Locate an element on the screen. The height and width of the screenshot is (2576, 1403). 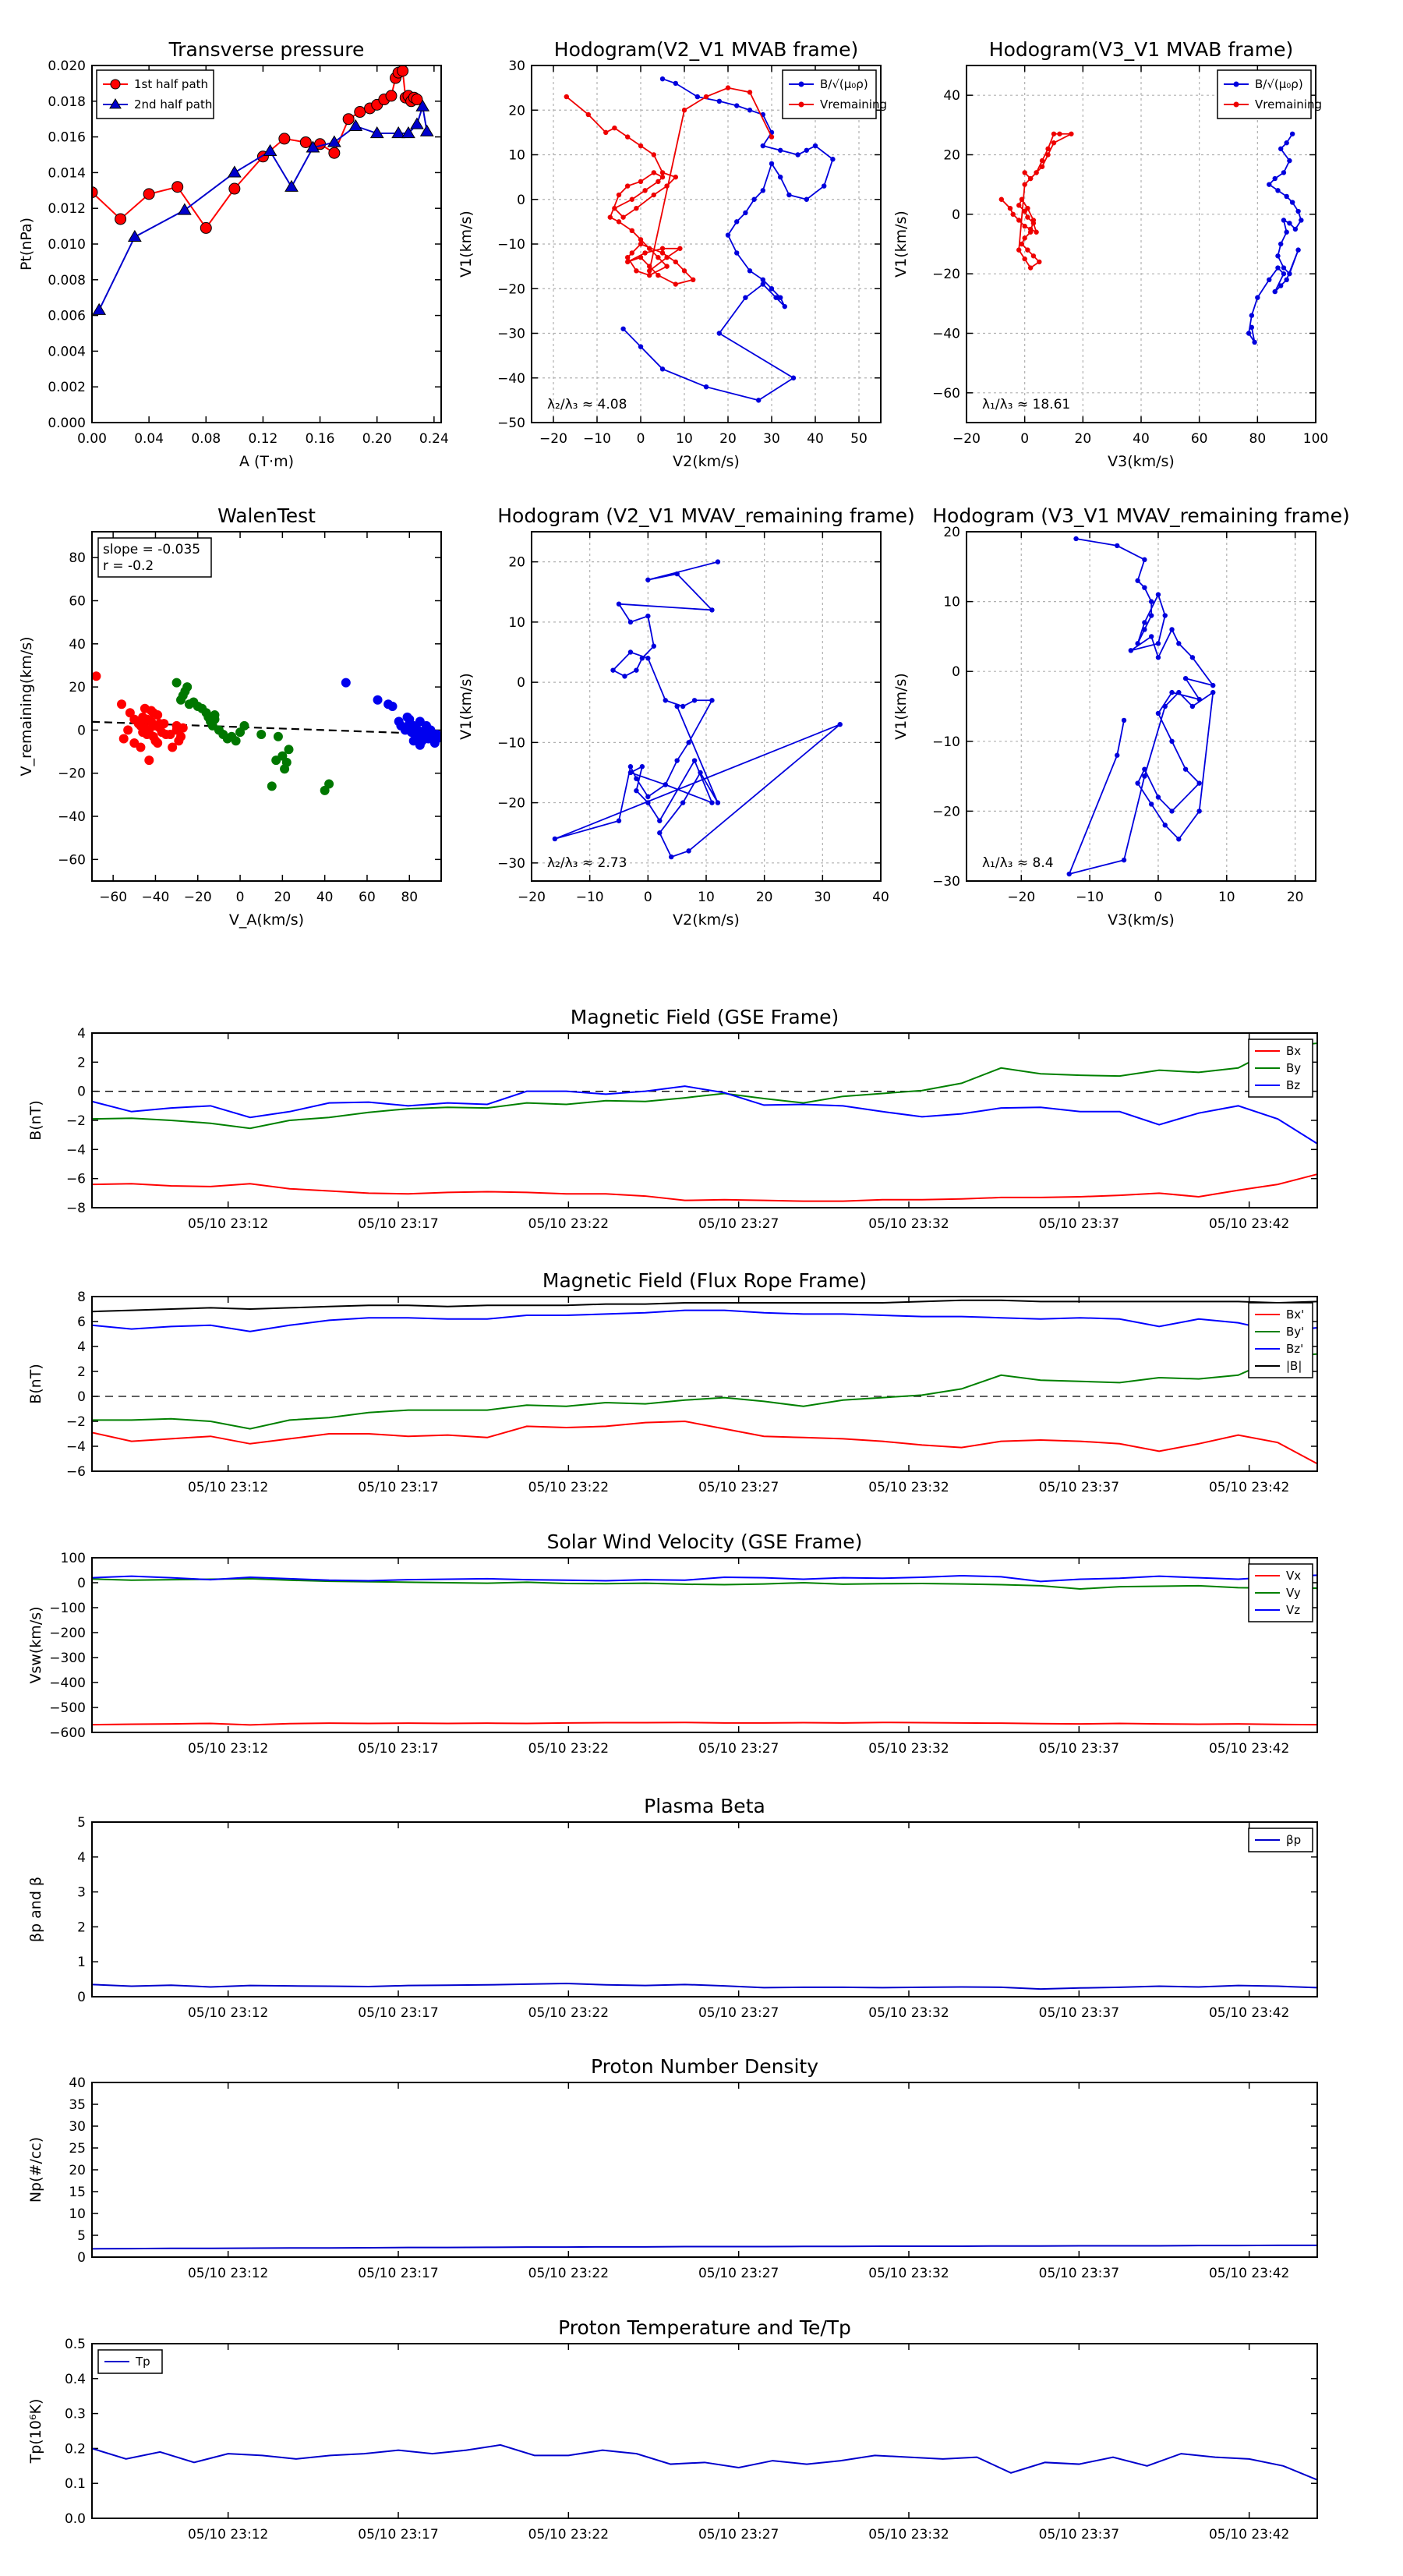
y-tick-label: 35 is located at coordinates (77, 2105).